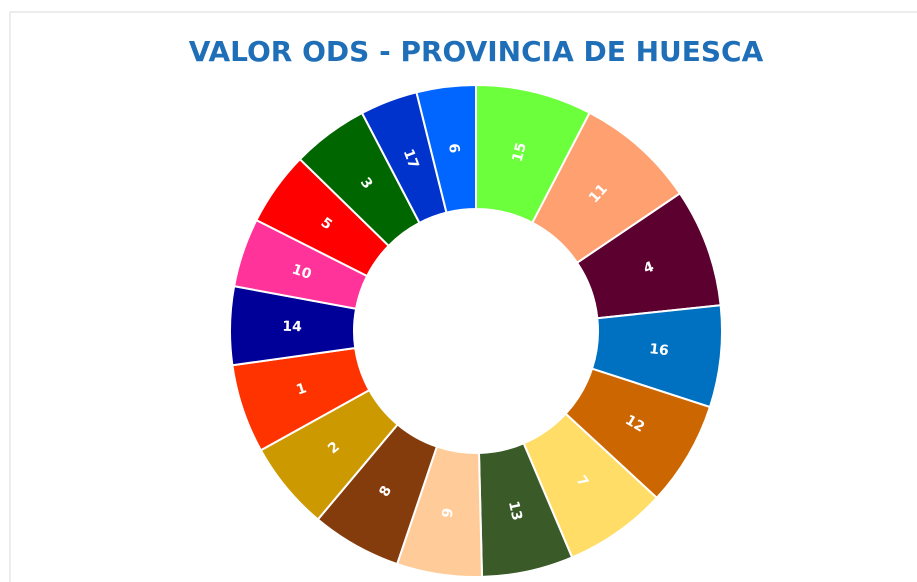 The height and width of the screenshot is (582, 917). What do you see at coordinates (520, 152) in the screenshot?
I see `segment-label: 15` at bounding box center [520, 152].